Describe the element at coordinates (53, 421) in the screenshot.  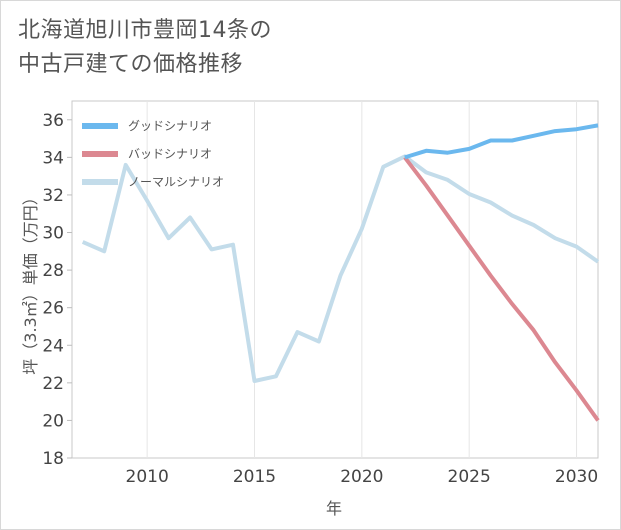
I see `y-tick-label-20: 20` at that location.